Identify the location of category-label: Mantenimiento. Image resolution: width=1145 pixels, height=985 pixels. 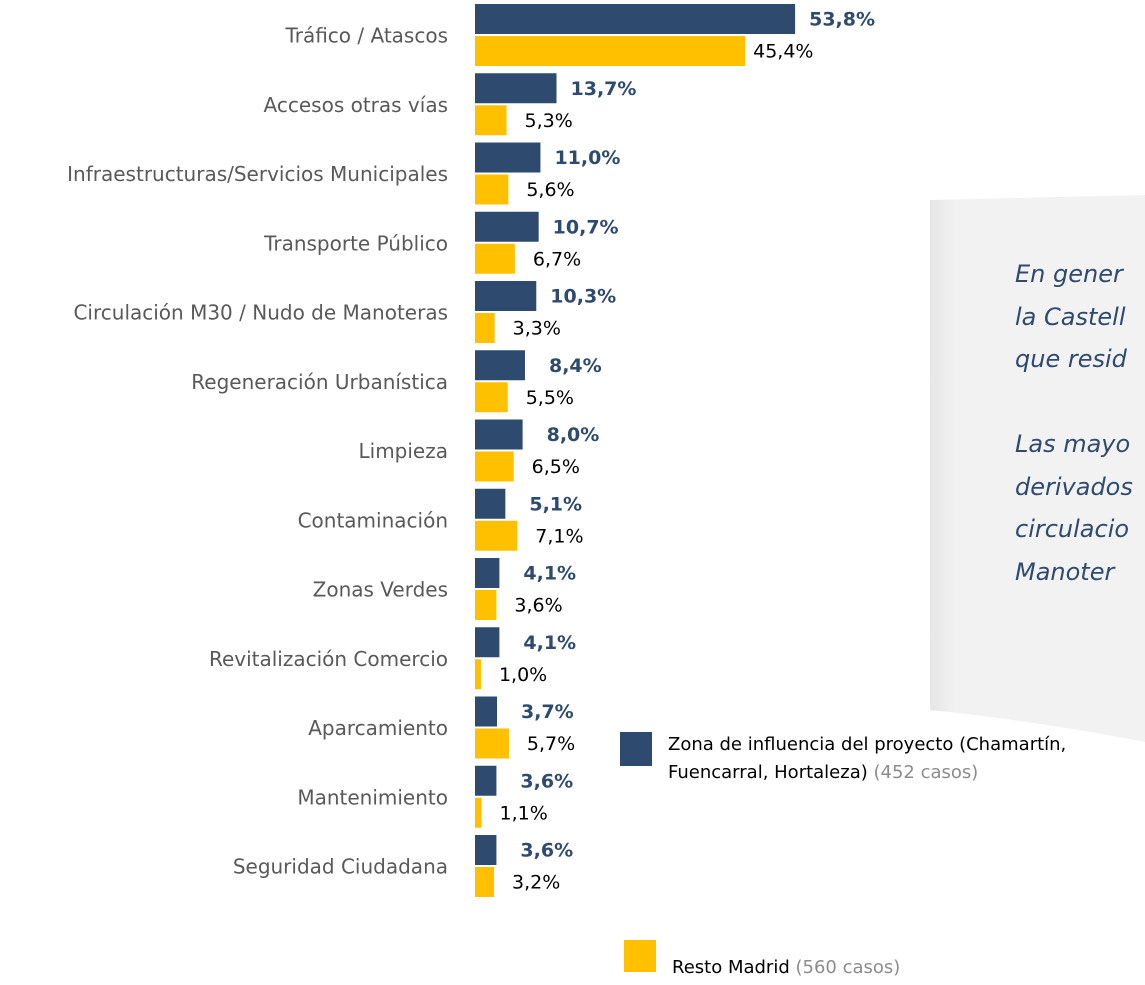
(372, 797).